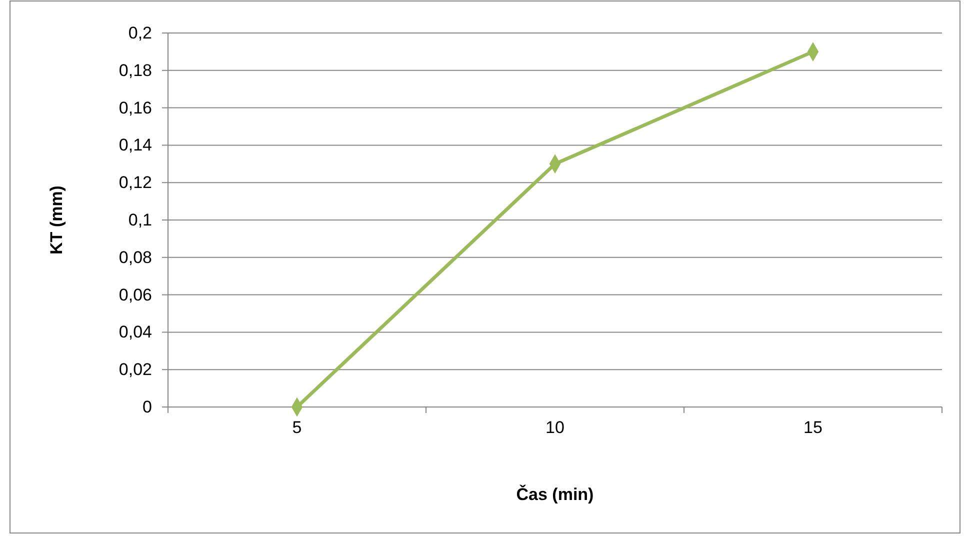 Image resolution: width=964 pixels, height=536 pixels. What do you see at coordinates (140, 32) in the screenshot?
I see `y-tick-label: 0,2` at bounding box center [140, 32].